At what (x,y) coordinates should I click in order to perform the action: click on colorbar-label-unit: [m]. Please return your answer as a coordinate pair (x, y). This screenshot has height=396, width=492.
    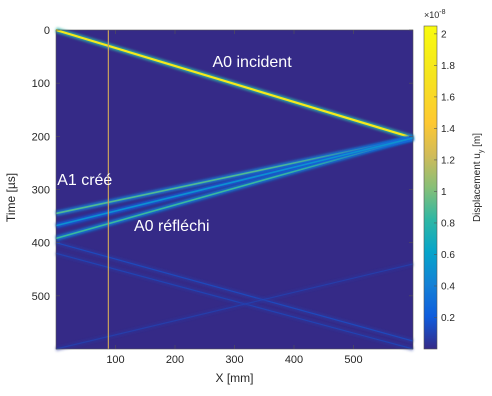
    Looking at the image, I should click on (477, 141).